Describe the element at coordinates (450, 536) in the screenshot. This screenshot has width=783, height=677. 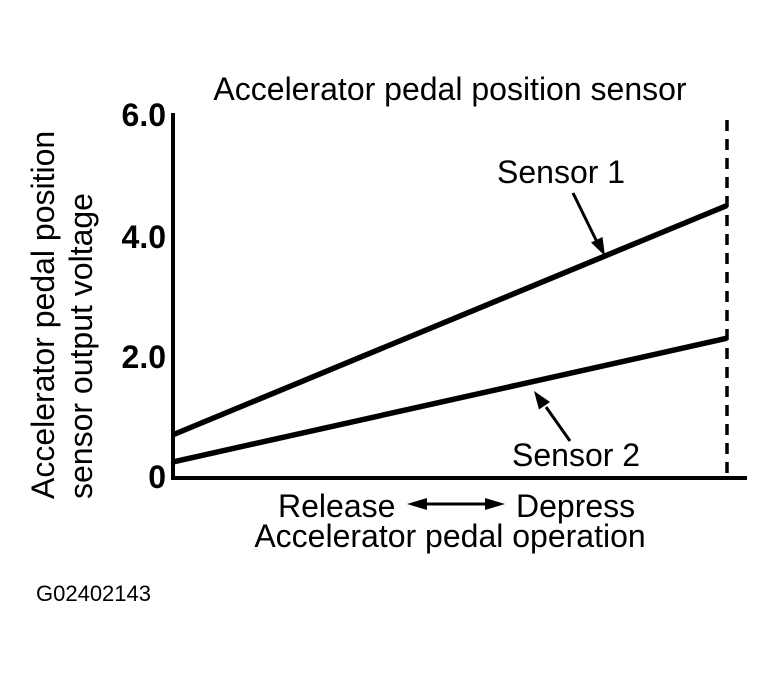
I see `x-axis-label: Accelerator pedal operation` at that location.